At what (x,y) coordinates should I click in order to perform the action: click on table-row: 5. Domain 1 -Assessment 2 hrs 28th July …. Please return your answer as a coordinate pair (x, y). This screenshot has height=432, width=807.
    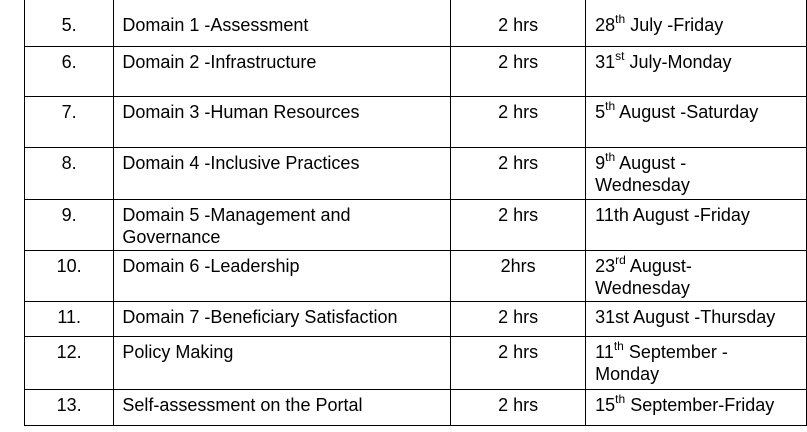
    Looking at the image, I should click on (415, 23).